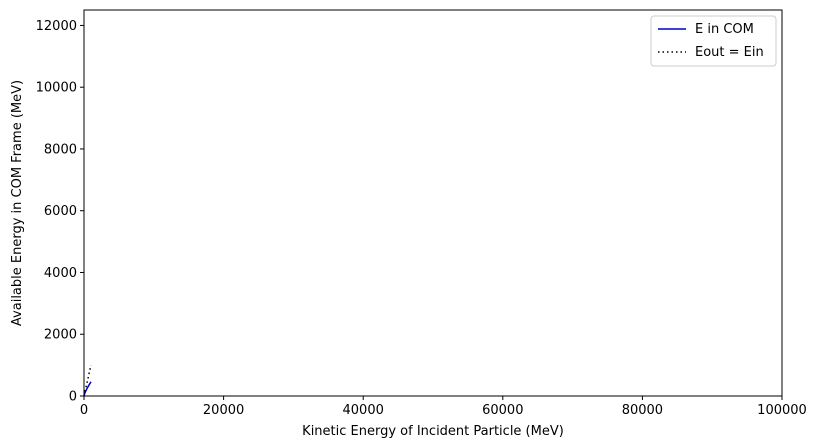  I want to click on x-tick-label: 80000, so click(642, 410).